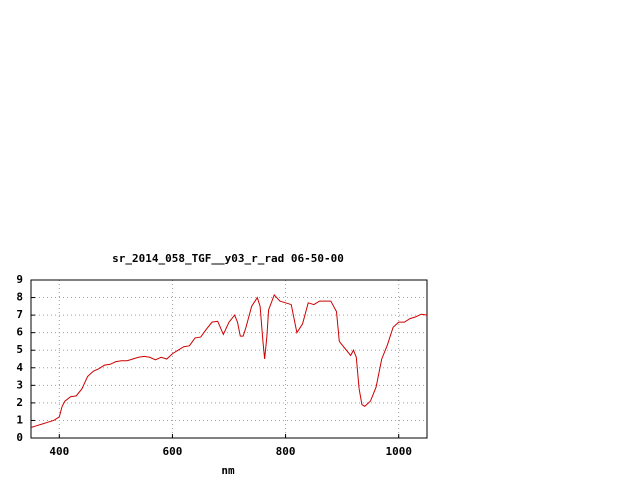 Image resolution: width=640 pixels, height=480 pixels. I want to click on y-tick-label: 7, so click(19, 314).